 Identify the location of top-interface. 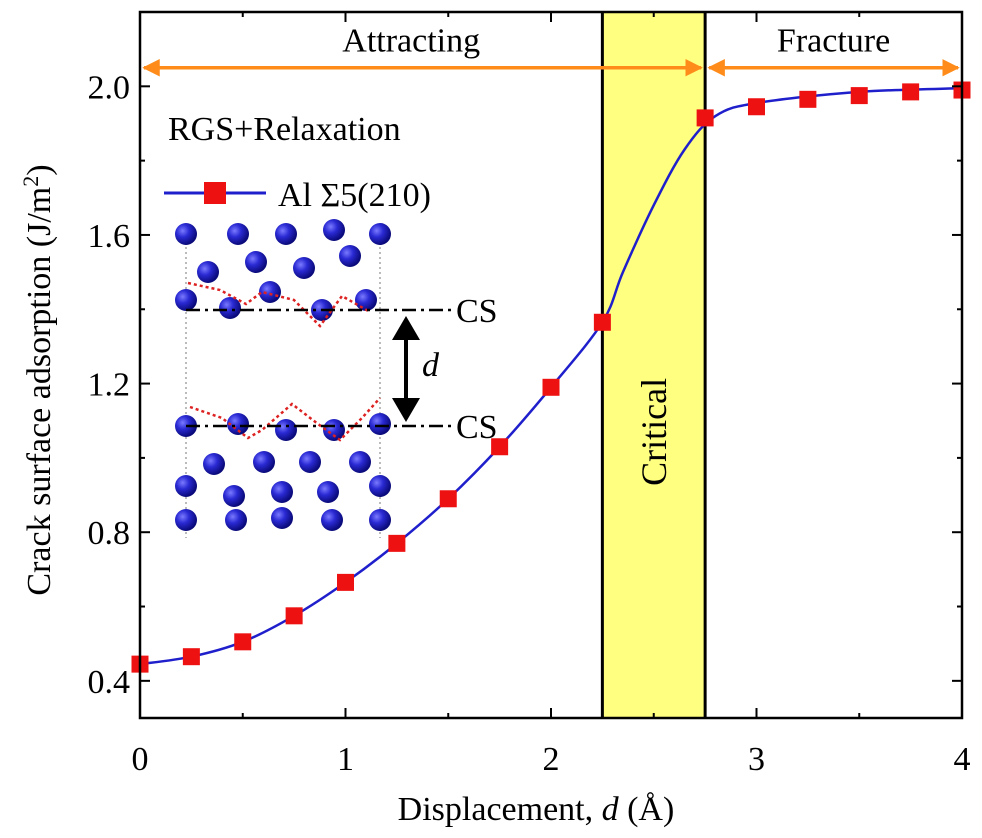
(279, 304).